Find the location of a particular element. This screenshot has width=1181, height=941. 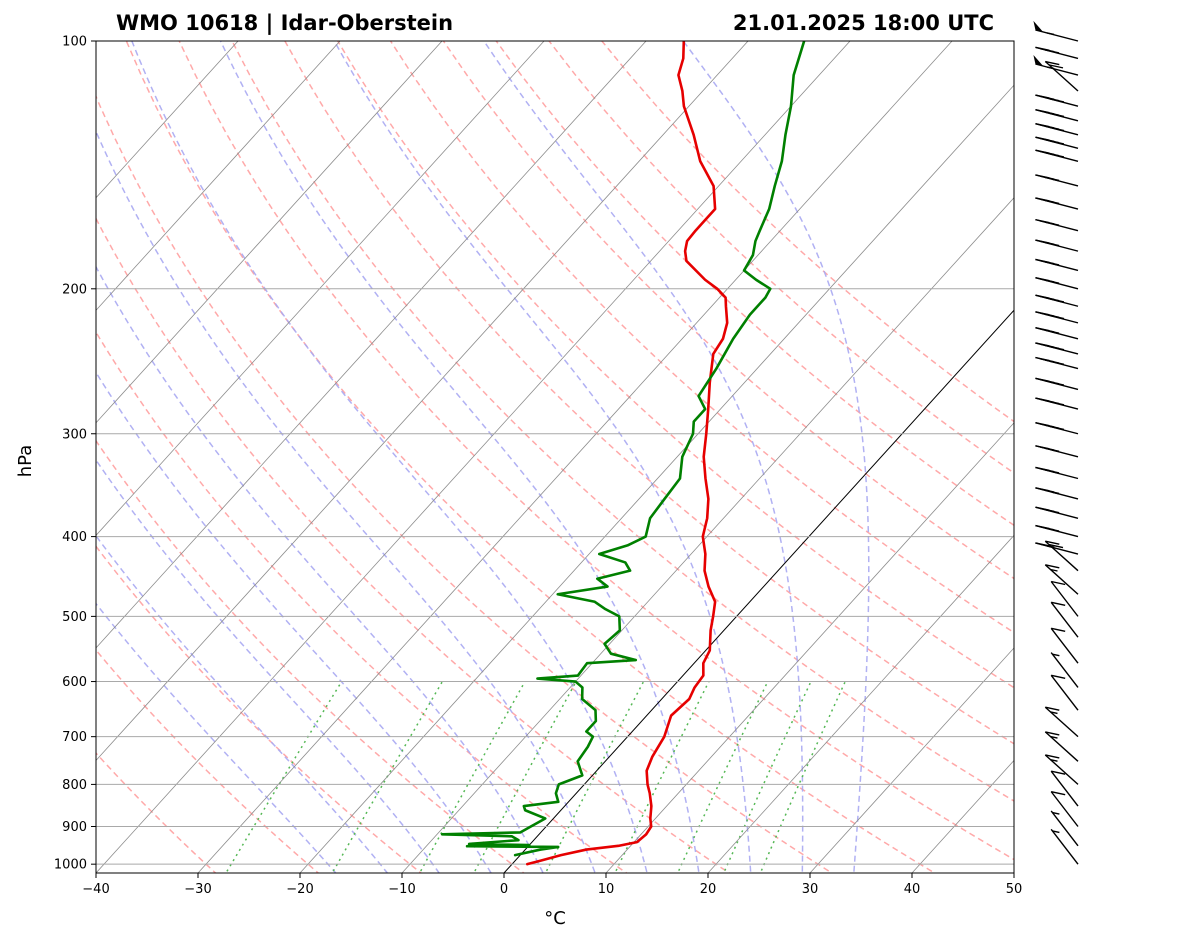

x-tick-label: 40 is located at coordinates (912, 889).